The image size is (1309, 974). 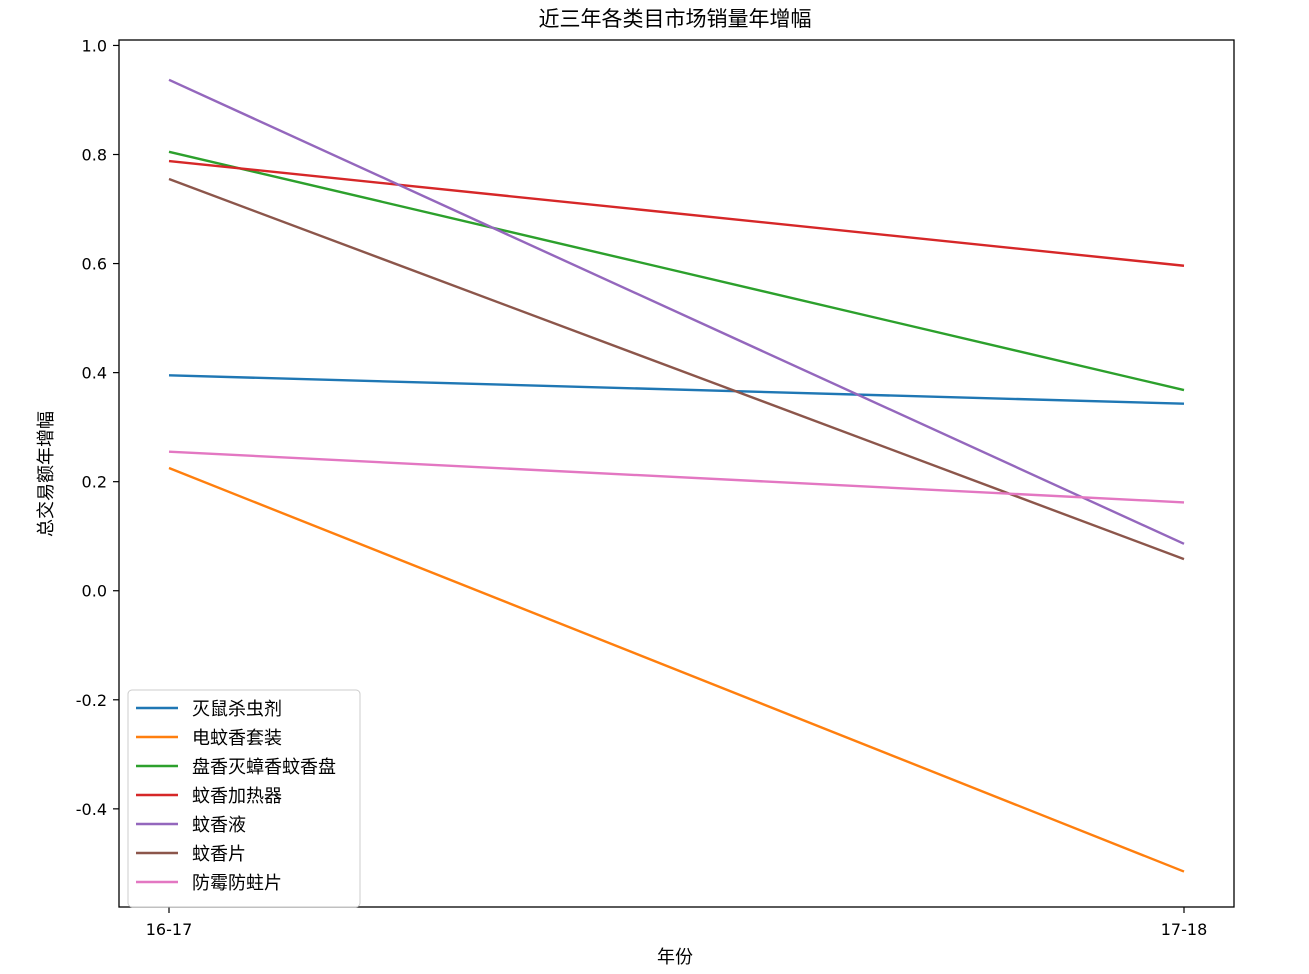 I want to click on legend-label: 蚊香片, so click(x=219, y=854).